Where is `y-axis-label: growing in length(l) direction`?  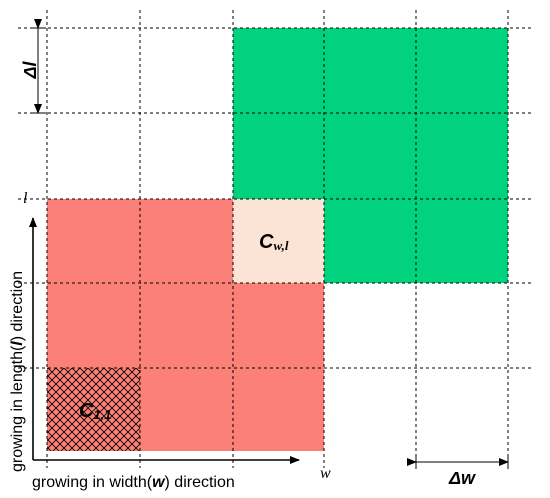 y-axis-label: growing in length(l) direction is located at coordinates (17, 371).